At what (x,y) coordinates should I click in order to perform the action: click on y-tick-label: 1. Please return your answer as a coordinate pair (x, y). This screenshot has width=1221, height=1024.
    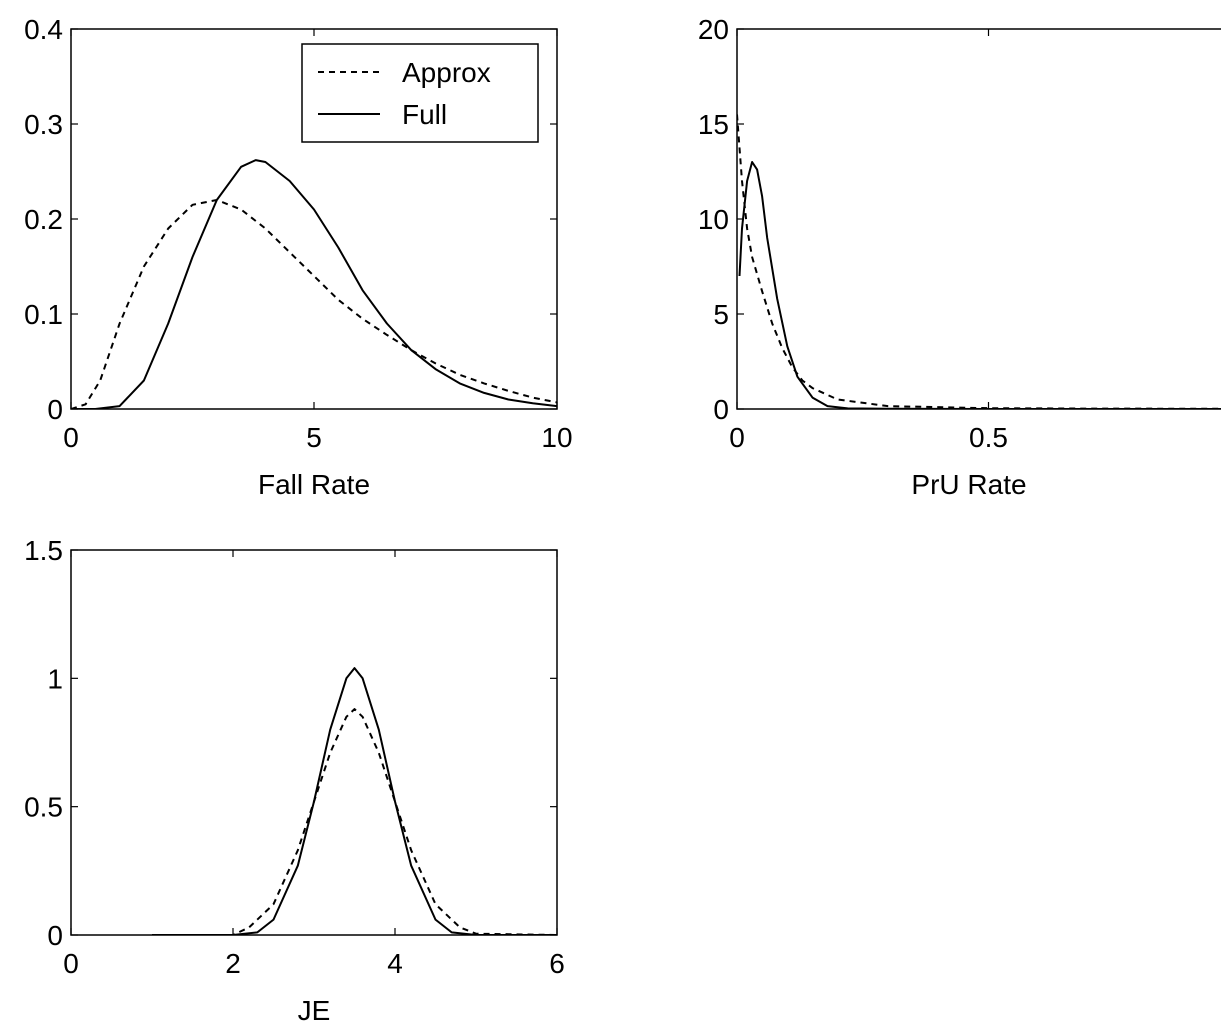
    Looking at the image, I should click on (55, 678).